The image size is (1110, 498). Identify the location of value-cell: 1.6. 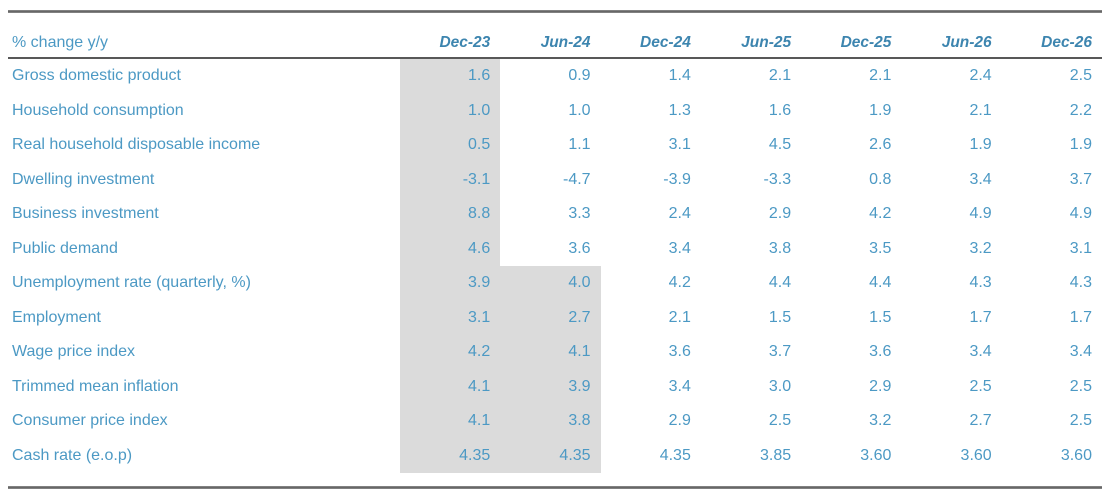
(450, 76).